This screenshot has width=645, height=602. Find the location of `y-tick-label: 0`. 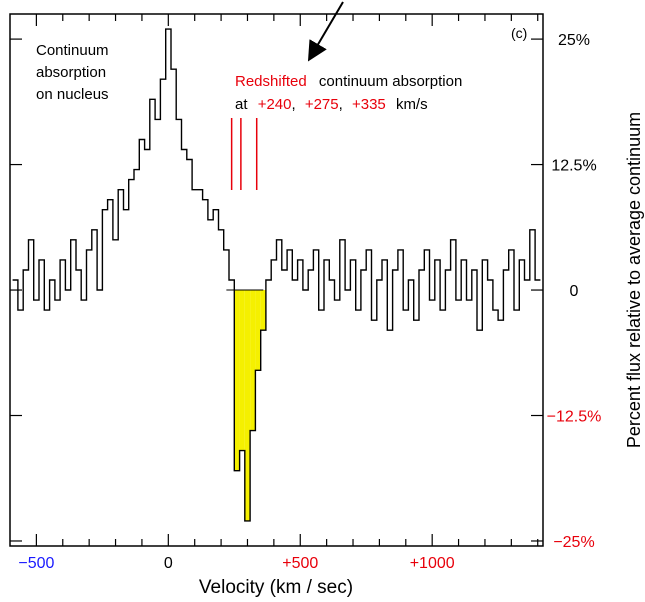

y-tick-label: 0 is located at coordinates (574, 291).